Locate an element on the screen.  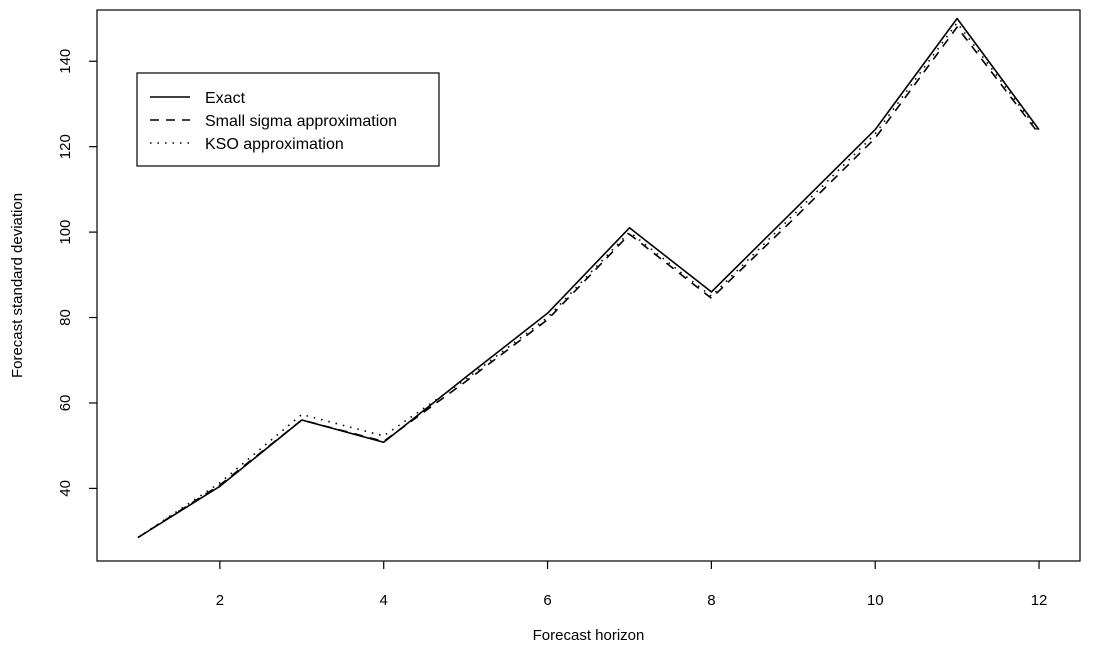
y-tick-label: 100 is located at coordinates (65, 232).